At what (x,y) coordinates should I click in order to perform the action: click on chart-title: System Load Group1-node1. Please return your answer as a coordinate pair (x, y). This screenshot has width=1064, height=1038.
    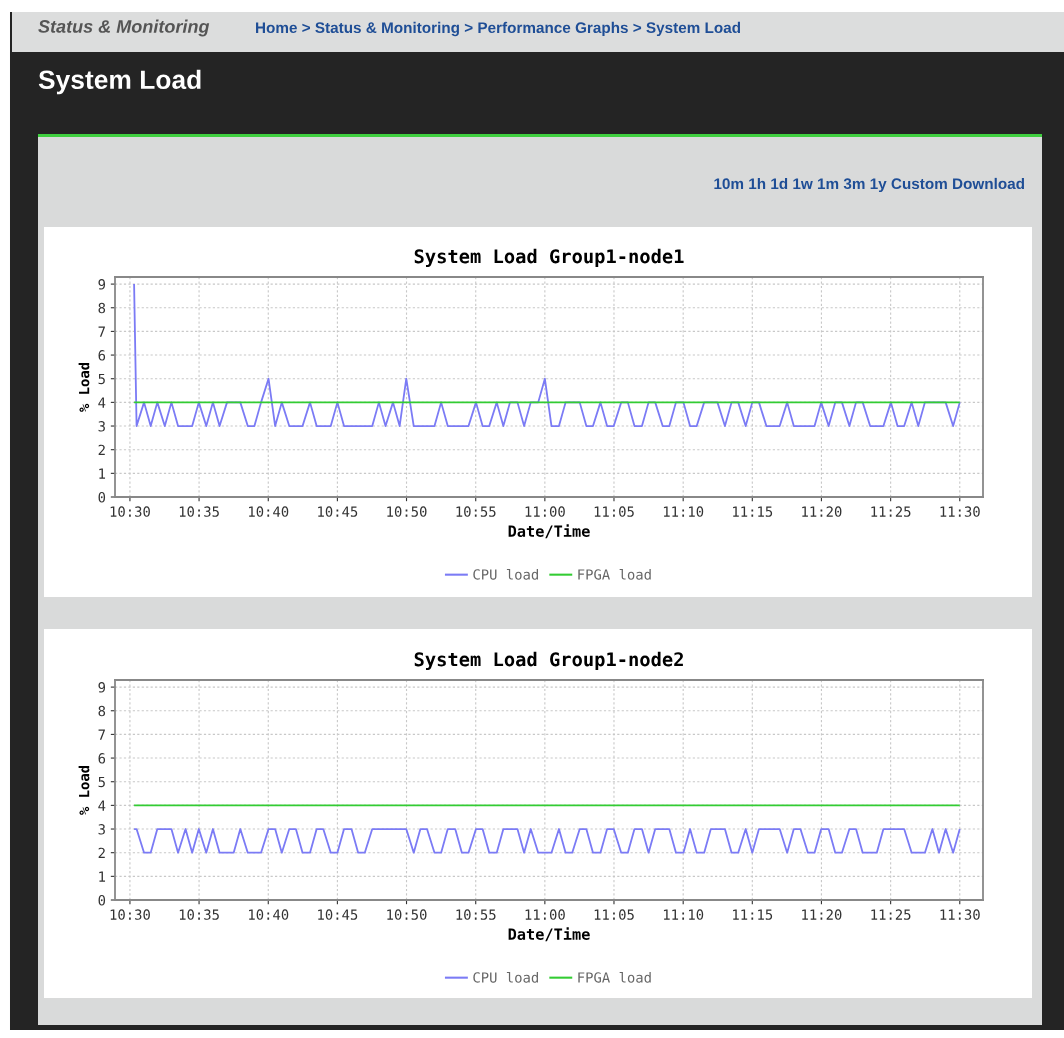
    Looking at the image, I should click on (549, 258).